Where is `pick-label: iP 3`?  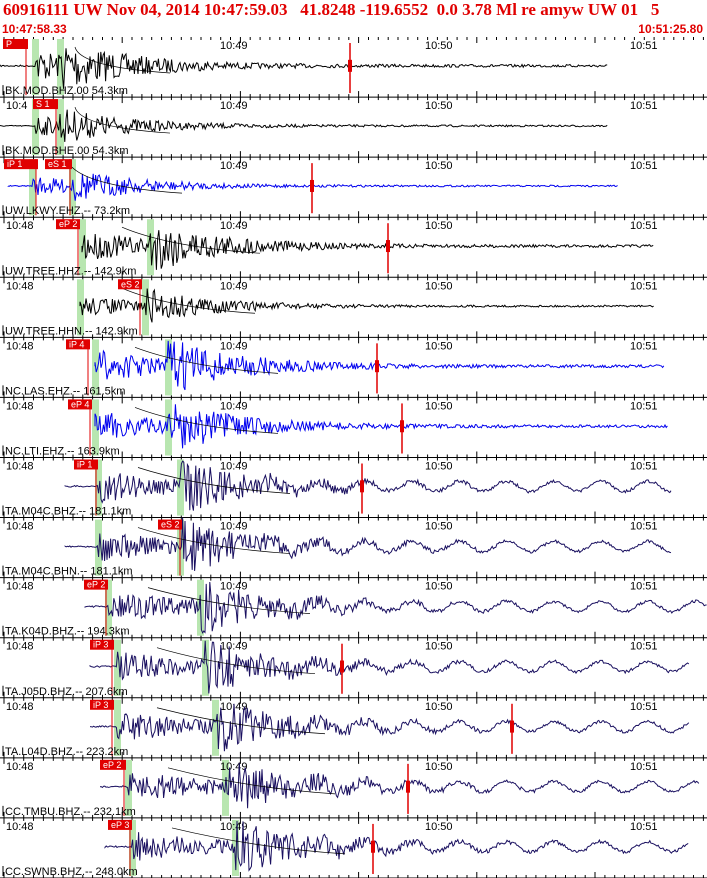
pick-label: iP 3 is located at coordinates (100, 705).